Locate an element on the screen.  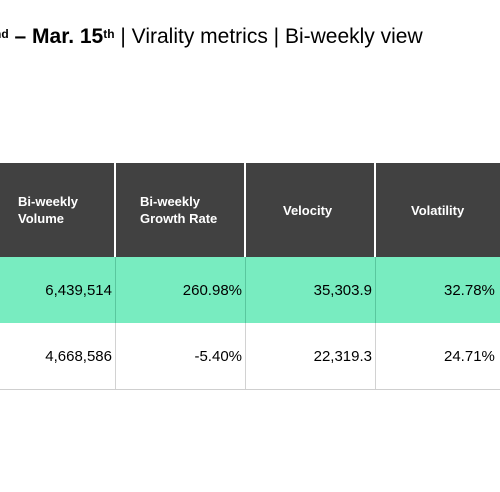
header-cell-biweekly-volume: Bi-weekly Volume is located at coordinates (58, 210).